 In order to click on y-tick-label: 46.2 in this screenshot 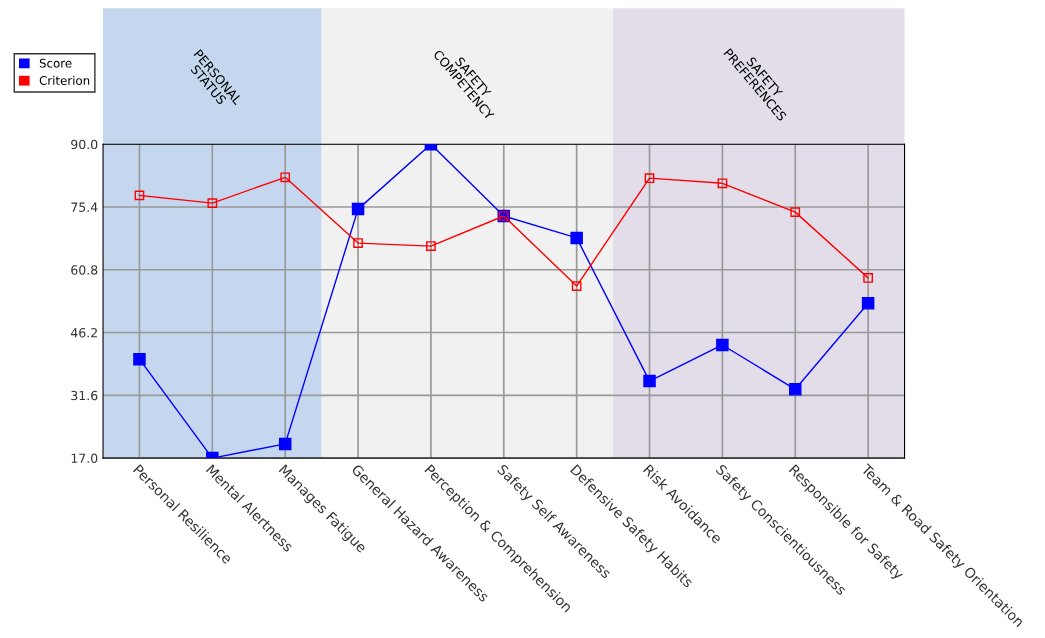, I will do `click(83, 333)`.